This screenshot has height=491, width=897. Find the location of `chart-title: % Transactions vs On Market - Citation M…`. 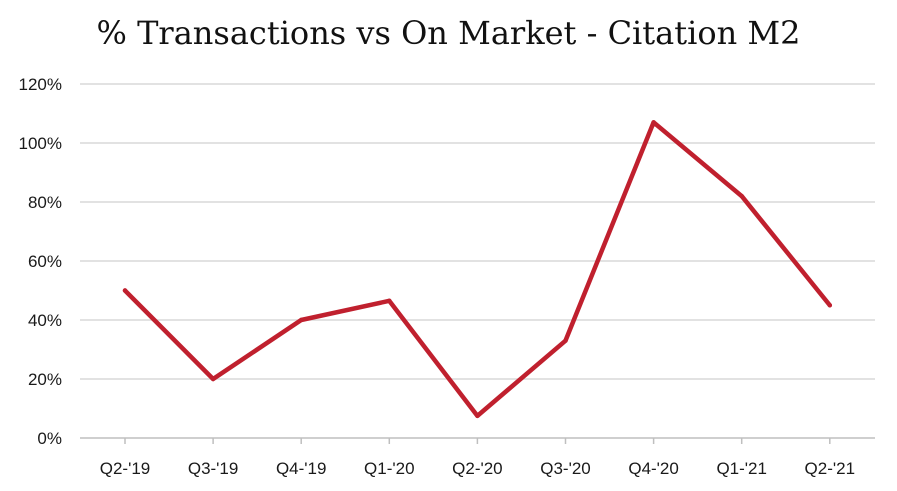

chart-title: % Transactions vs On Market - Citation M… is located at coordinates (448, 33).